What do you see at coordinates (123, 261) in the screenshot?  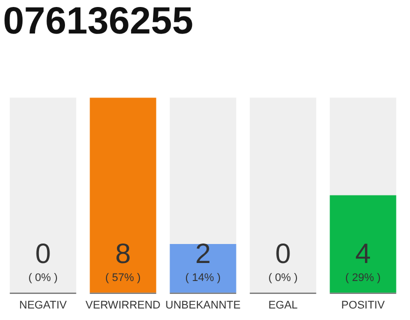 I see `data-label: 8 ( 57% )` at bounding box center [123, 261].